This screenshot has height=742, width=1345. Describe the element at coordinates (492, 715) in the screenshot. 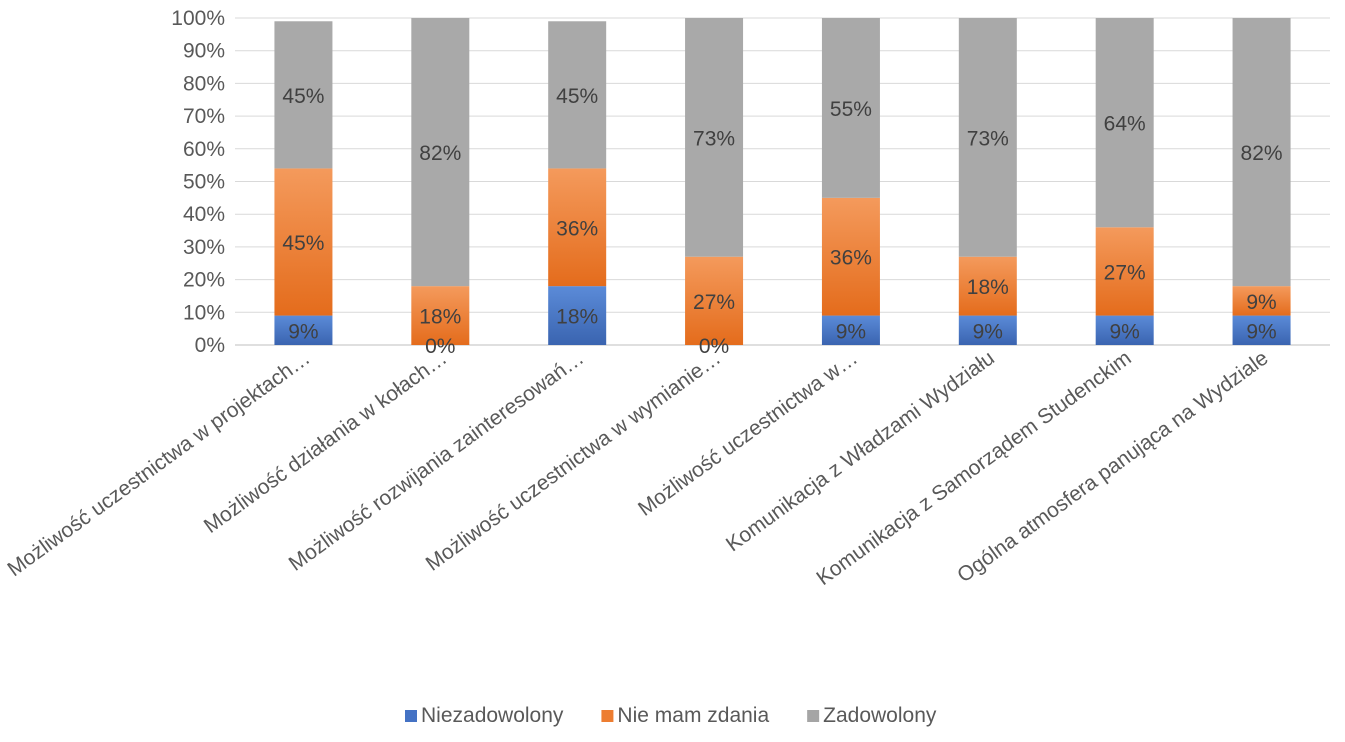

I see `legend-label: Niezadowolony` at that location.